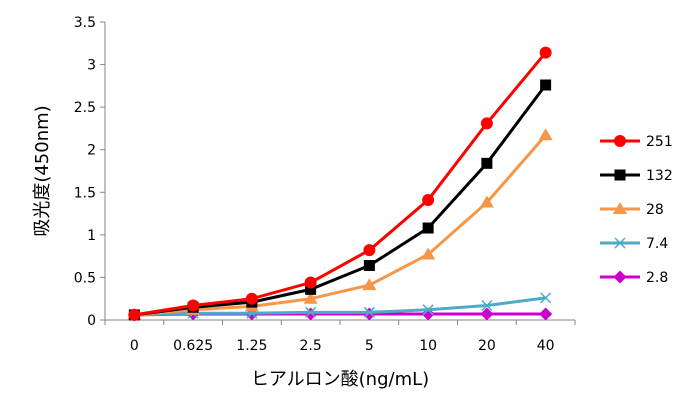  Describe the element at coordinates (546, 346) in the screenshot. I see `x-tick-label: 40` at that location.